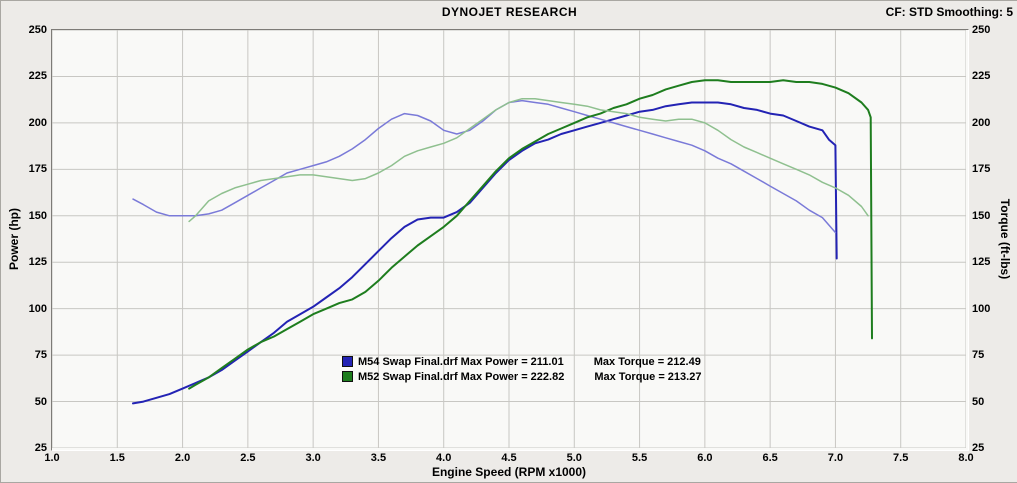 This screenshot has width=1017, height=483. Describe the element at coordinates (509, 472) in the screenshot. I see `x-axis-title: Engine Speed (RPM x1000)` at that location.